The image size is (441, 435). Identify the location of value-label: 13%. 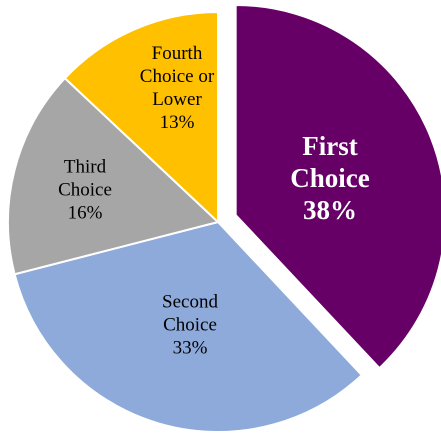
(177, 122).